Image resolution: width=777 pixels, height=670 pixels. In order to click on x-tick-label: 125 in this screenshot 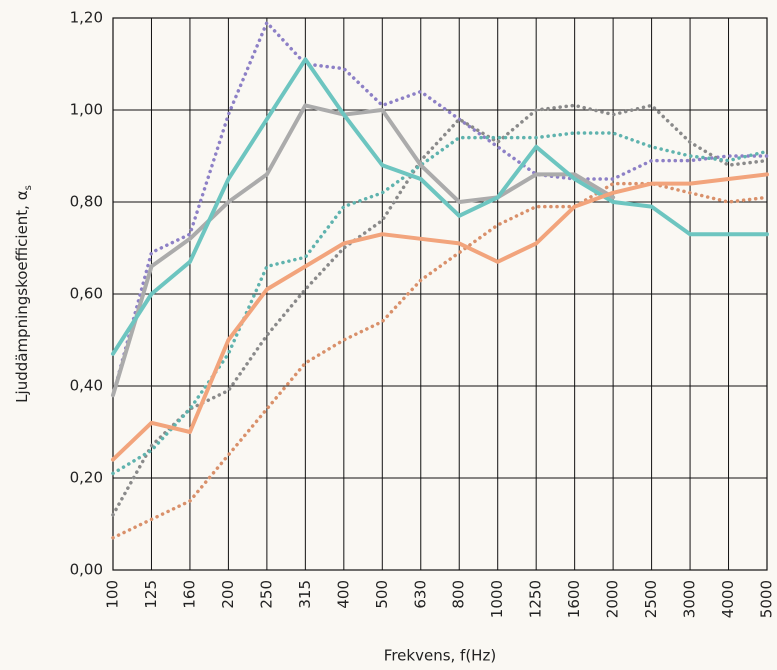, I will do `click(151, 594)`.